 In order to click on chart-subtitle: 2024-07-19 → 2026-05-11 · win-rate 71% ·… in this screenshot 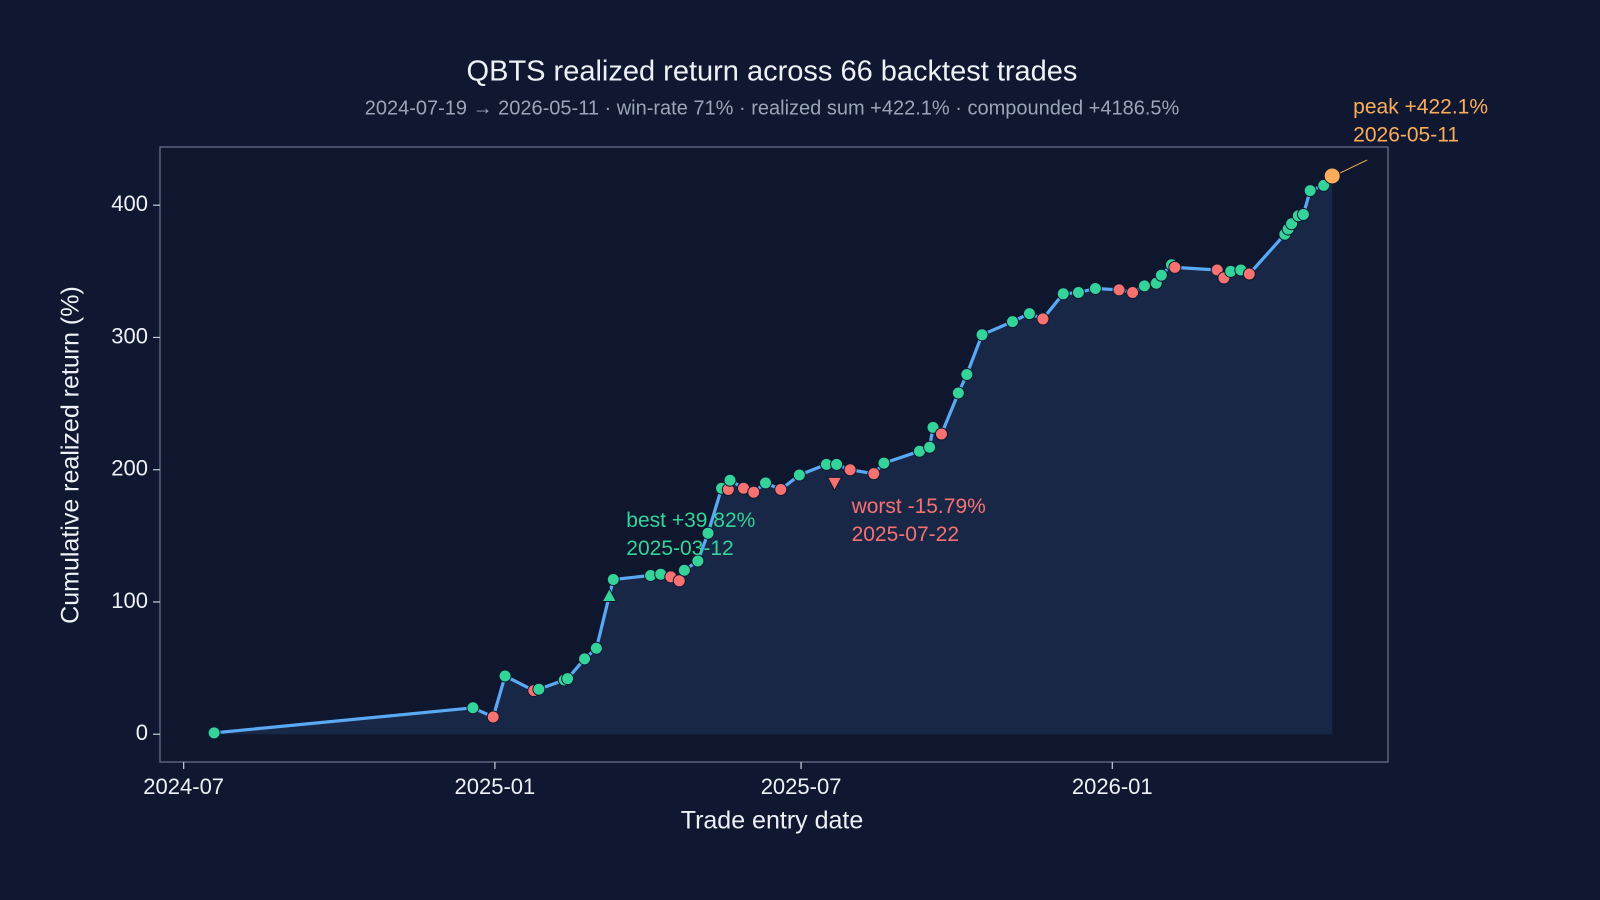, I will do `click(772, 108)`.